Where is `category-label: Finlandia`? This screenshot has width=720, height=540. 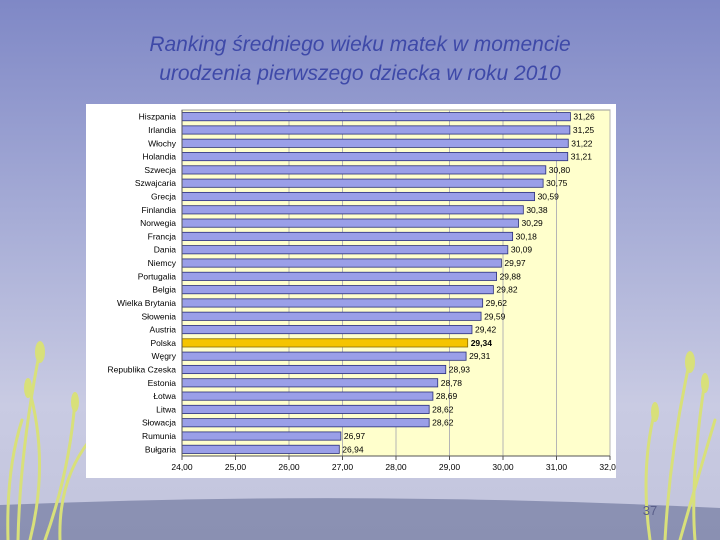
category-label: Finlandia is located at coordinates (159, 210).